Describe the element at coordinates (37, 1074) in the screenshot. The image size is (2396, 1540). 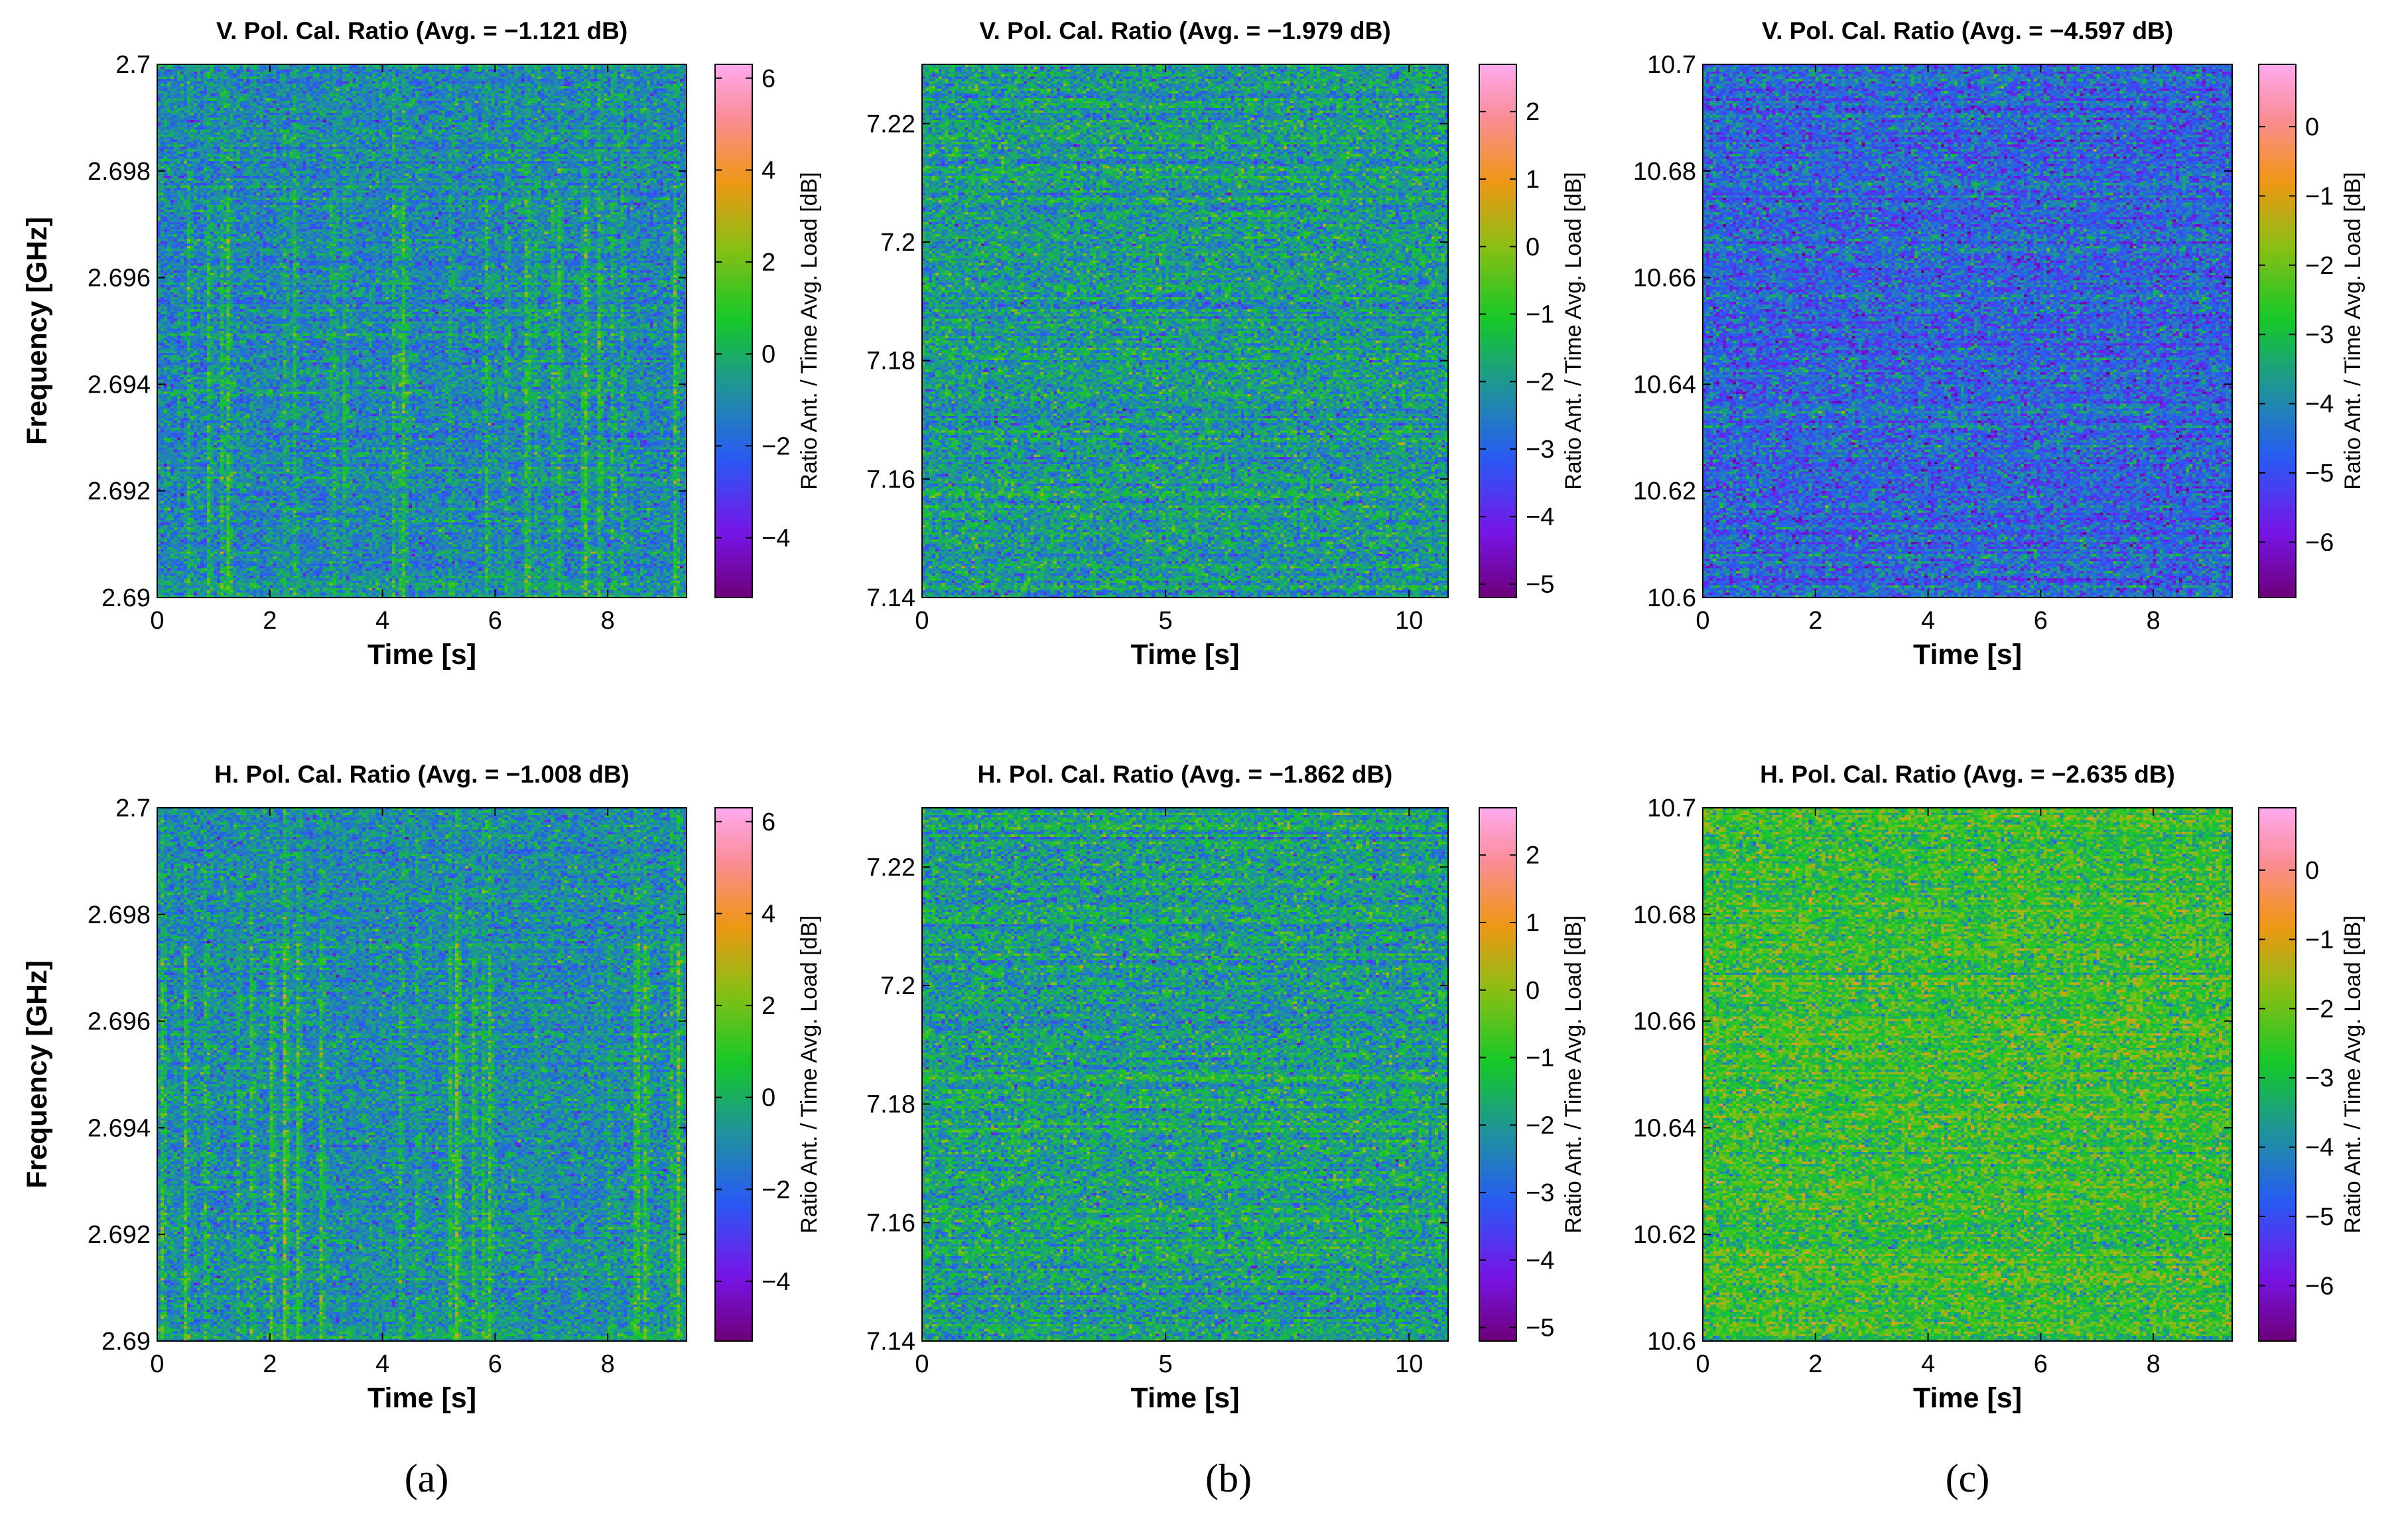
I see `y-axis-label: Frequency [GHz]` at that location.